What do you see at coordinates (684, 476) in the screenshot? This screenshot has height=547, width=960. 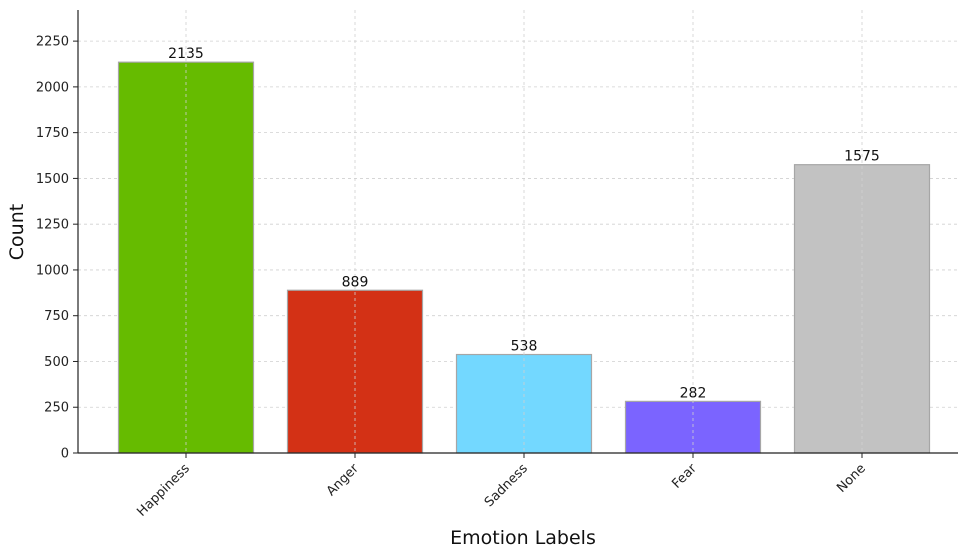 I see `x-tick-label: Fear` at bounding box center [684, 476].